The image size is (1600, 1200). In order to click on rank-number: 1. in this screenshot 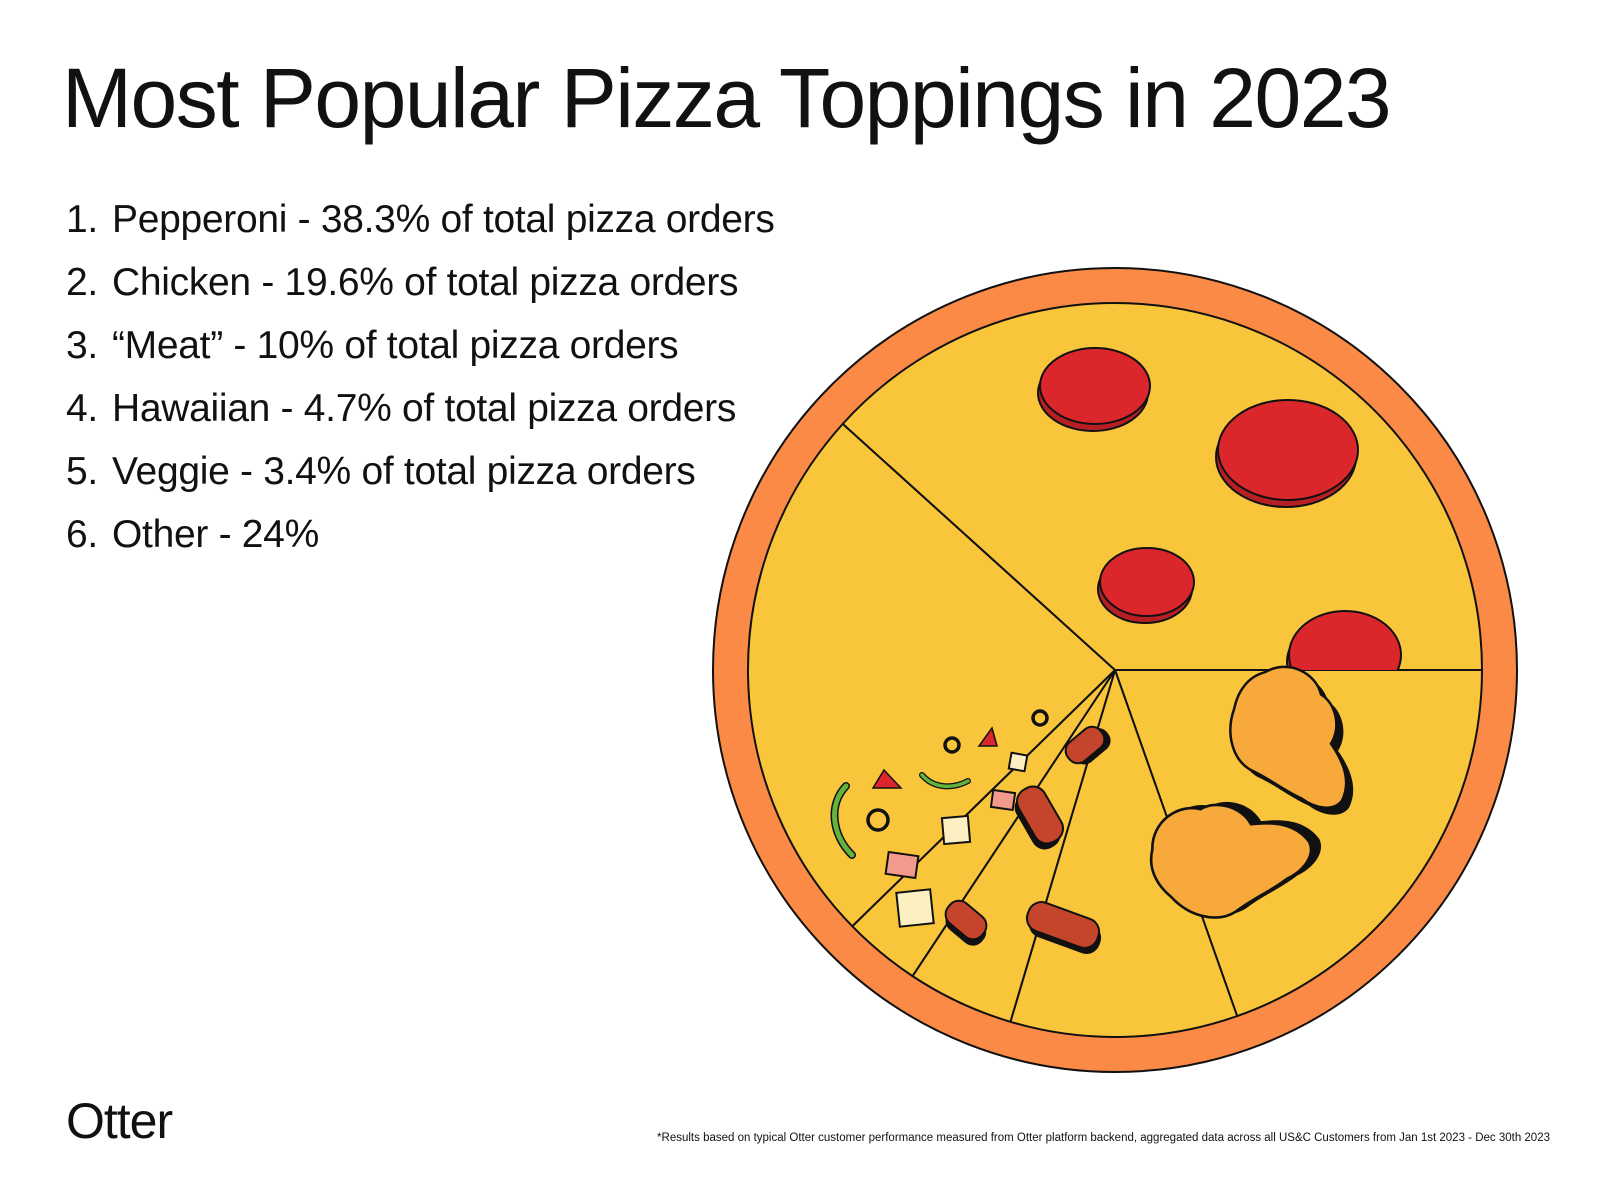, I will do `click(82, 219)`.